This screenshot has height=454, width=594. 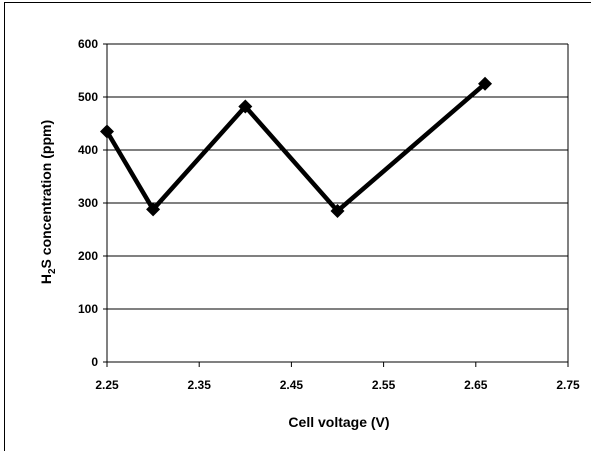 I want to click on y-axis-title-subscript: 2, so click(x=52, y=271).